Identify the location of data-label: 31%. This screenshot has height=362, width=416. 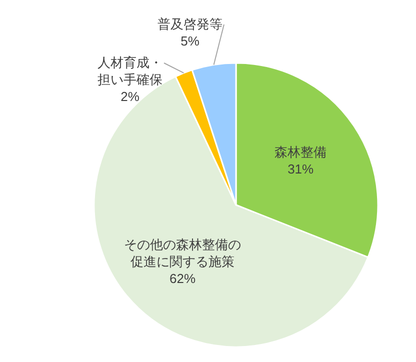
(301, 169).